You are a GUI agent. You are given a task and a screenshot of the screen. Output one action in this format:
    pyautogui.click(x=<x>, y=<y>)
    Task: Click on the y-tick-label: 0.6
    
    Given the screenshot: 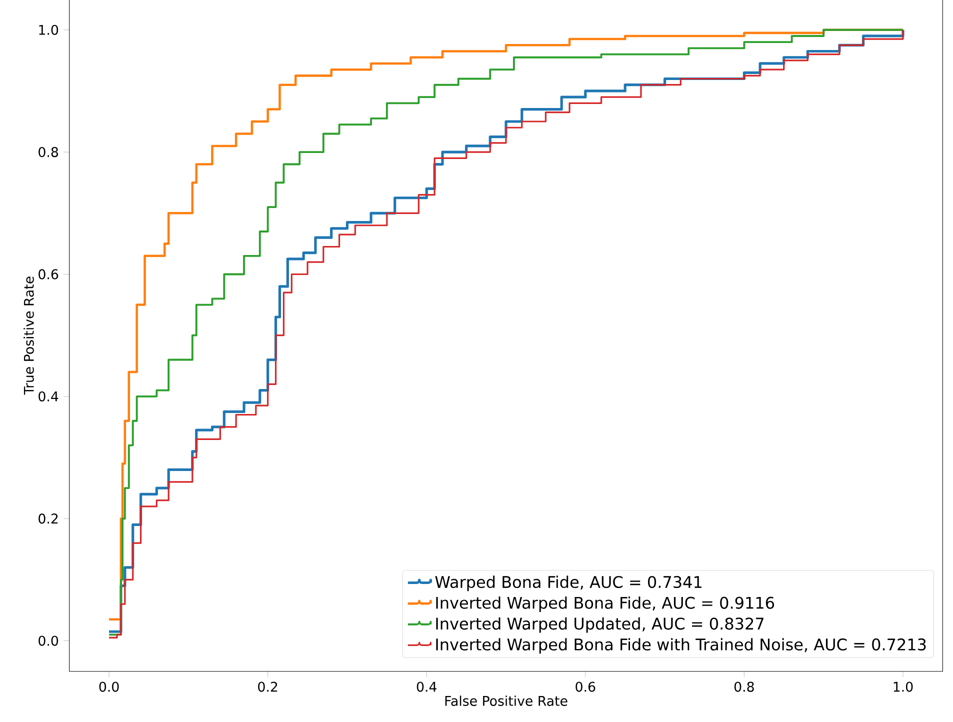 What is the action you would take?
    pyautogui.click(x=48, y=274)
    